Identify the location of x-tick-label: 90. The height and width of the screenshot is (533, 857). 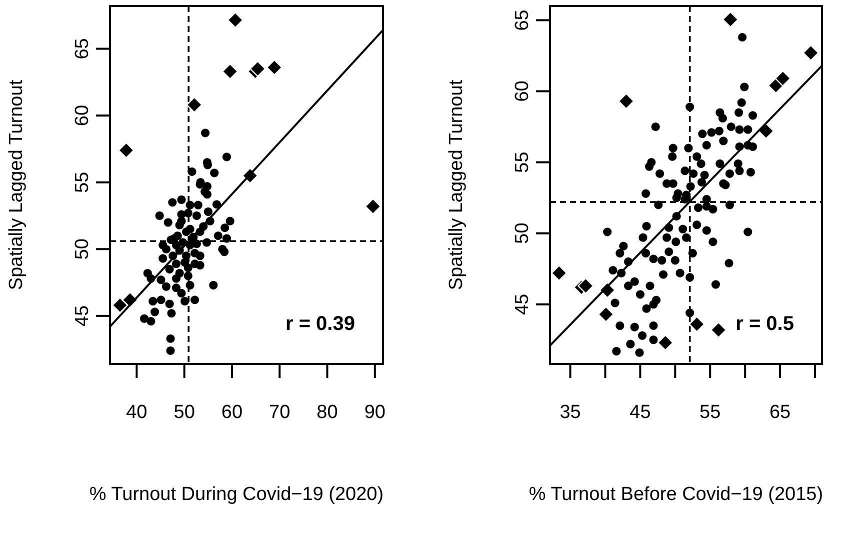
(375, 412).